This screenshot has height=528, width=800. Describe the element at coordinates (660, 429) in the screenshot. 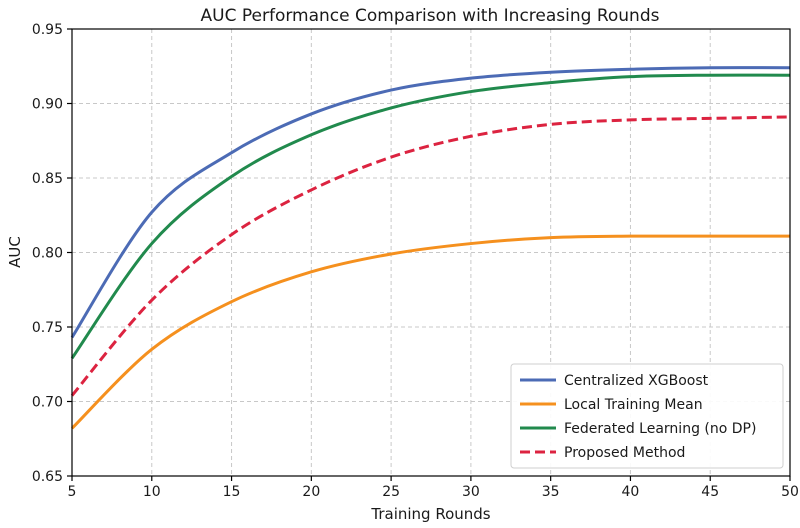

I see `legend-label-federated-learning-no-dp: Federated Learning (no DP)` at that location.